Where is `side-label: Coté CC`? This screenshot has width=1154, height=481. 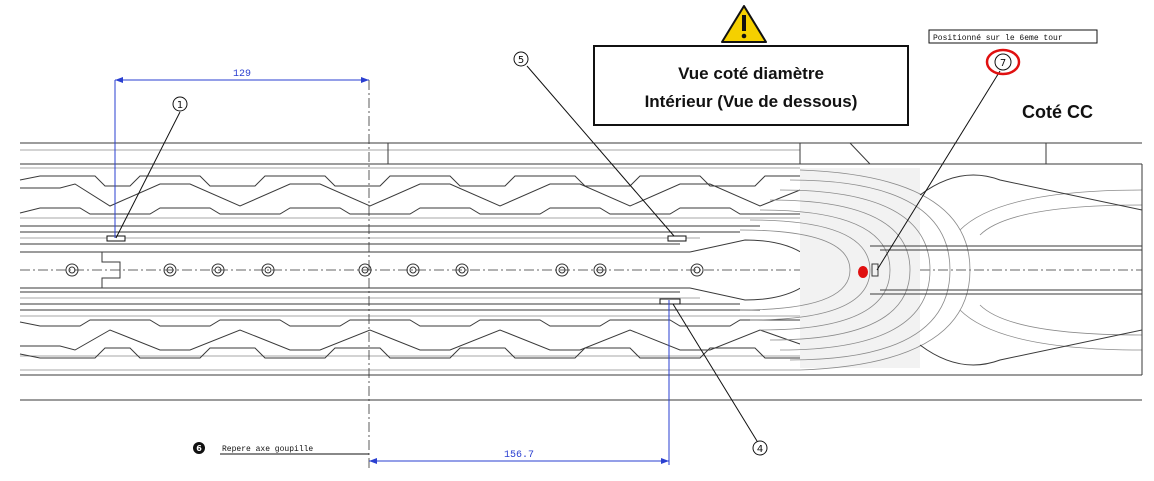 side-label: Coté CC is located at coordinates (1057, 112).